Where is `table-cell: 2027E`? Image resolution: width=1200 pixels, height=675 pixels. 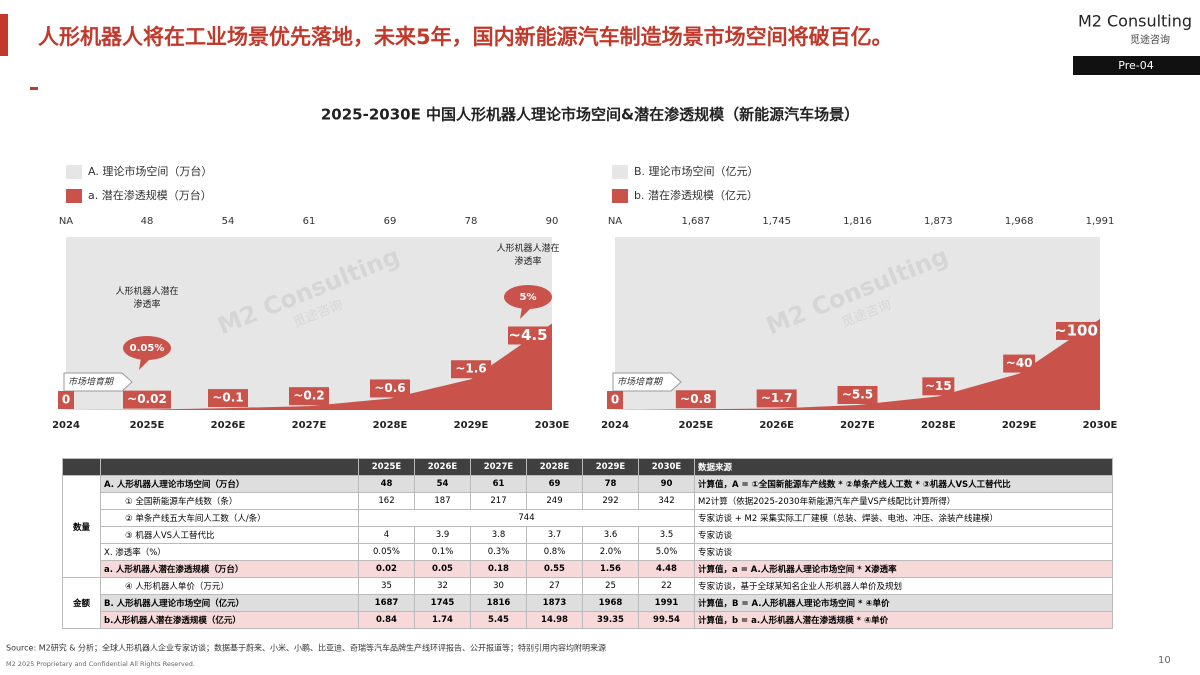
table-cell: 2027E is located at coordinates (498, 467).